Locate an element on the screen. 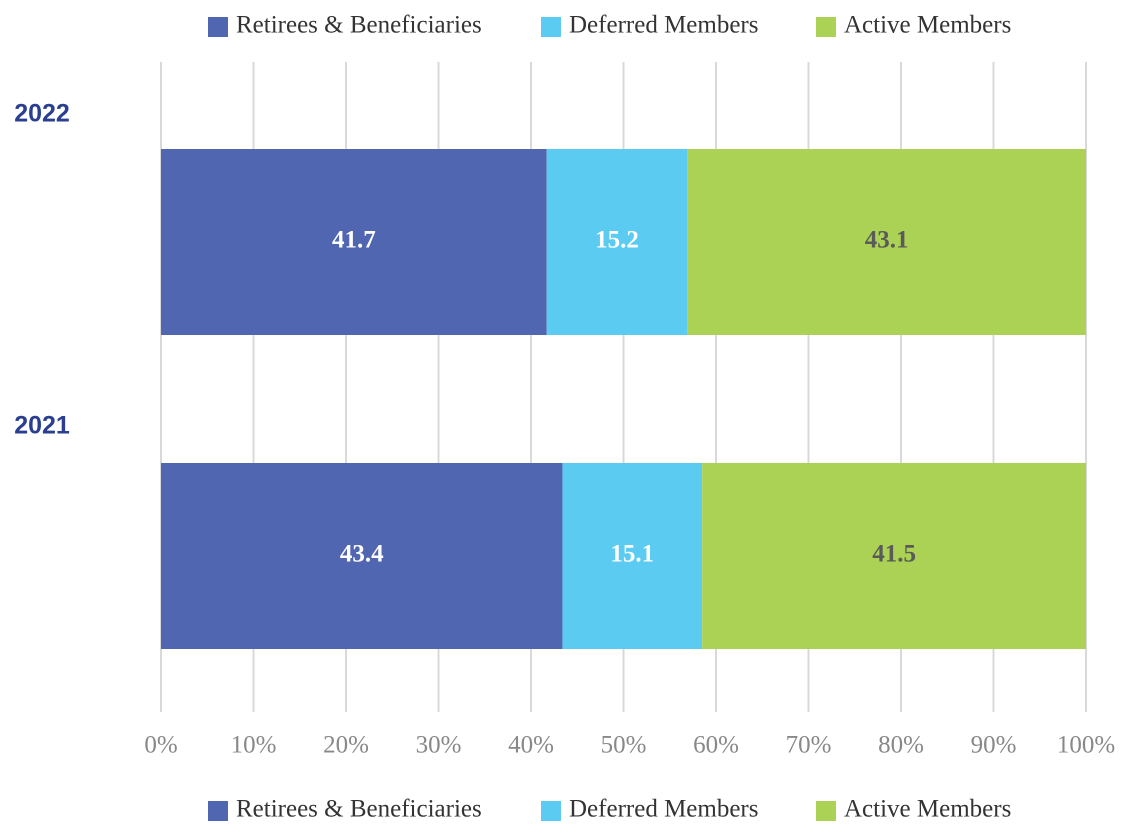  x-tick-label: 90% is located at coordinates (994, 745).